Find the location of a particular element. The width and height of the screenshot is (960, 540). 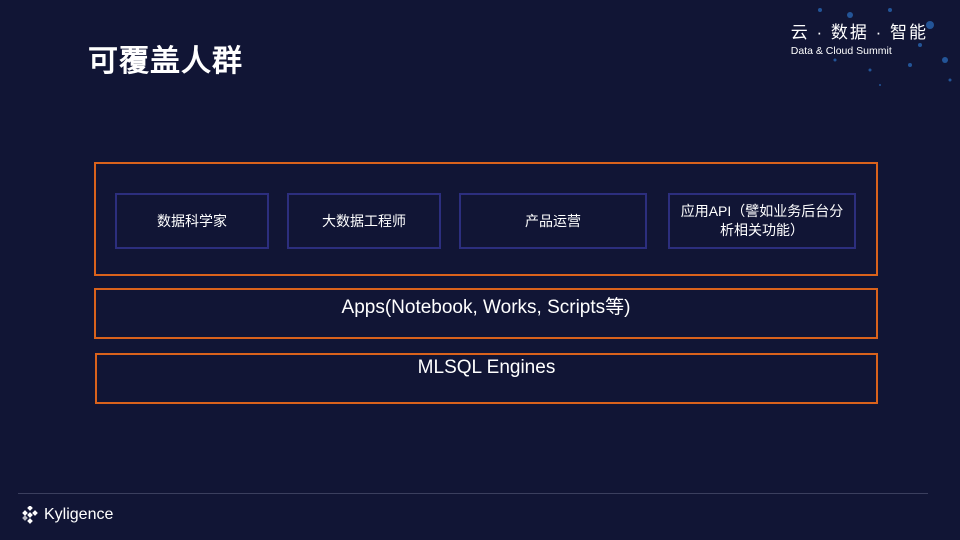

kyligence-logo: Kyligence is located at coordinates (66, 515).